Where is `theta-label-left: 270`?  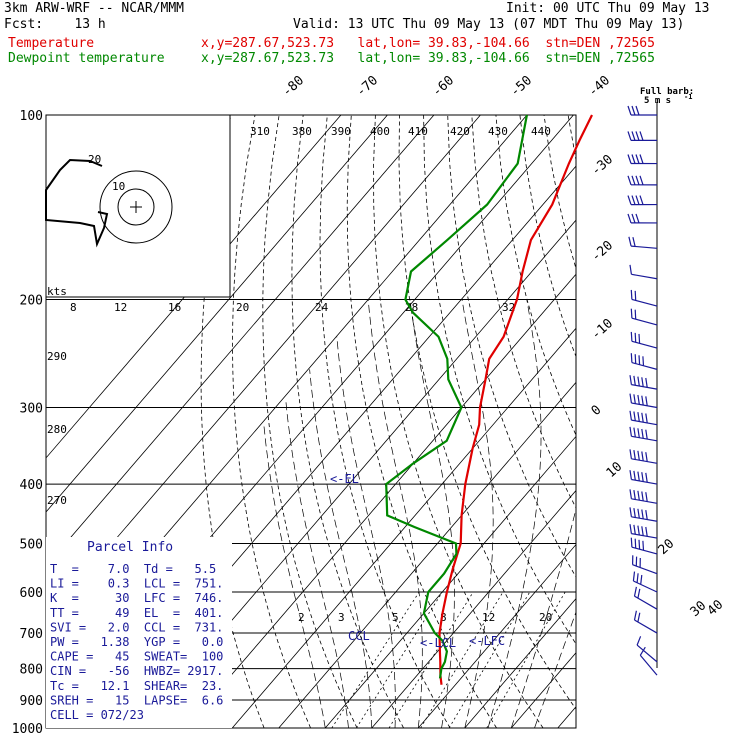 theta-label-left: 270 is located at coordinates (57, 500).